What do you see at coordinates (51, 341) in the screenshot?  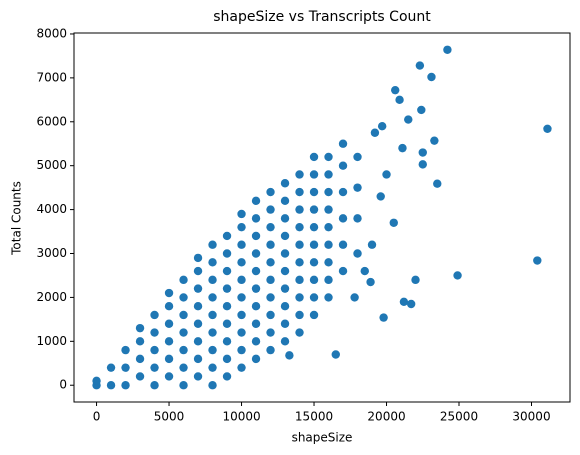 I see `y-tick-label: 1000` at bounding box center [51, 341].